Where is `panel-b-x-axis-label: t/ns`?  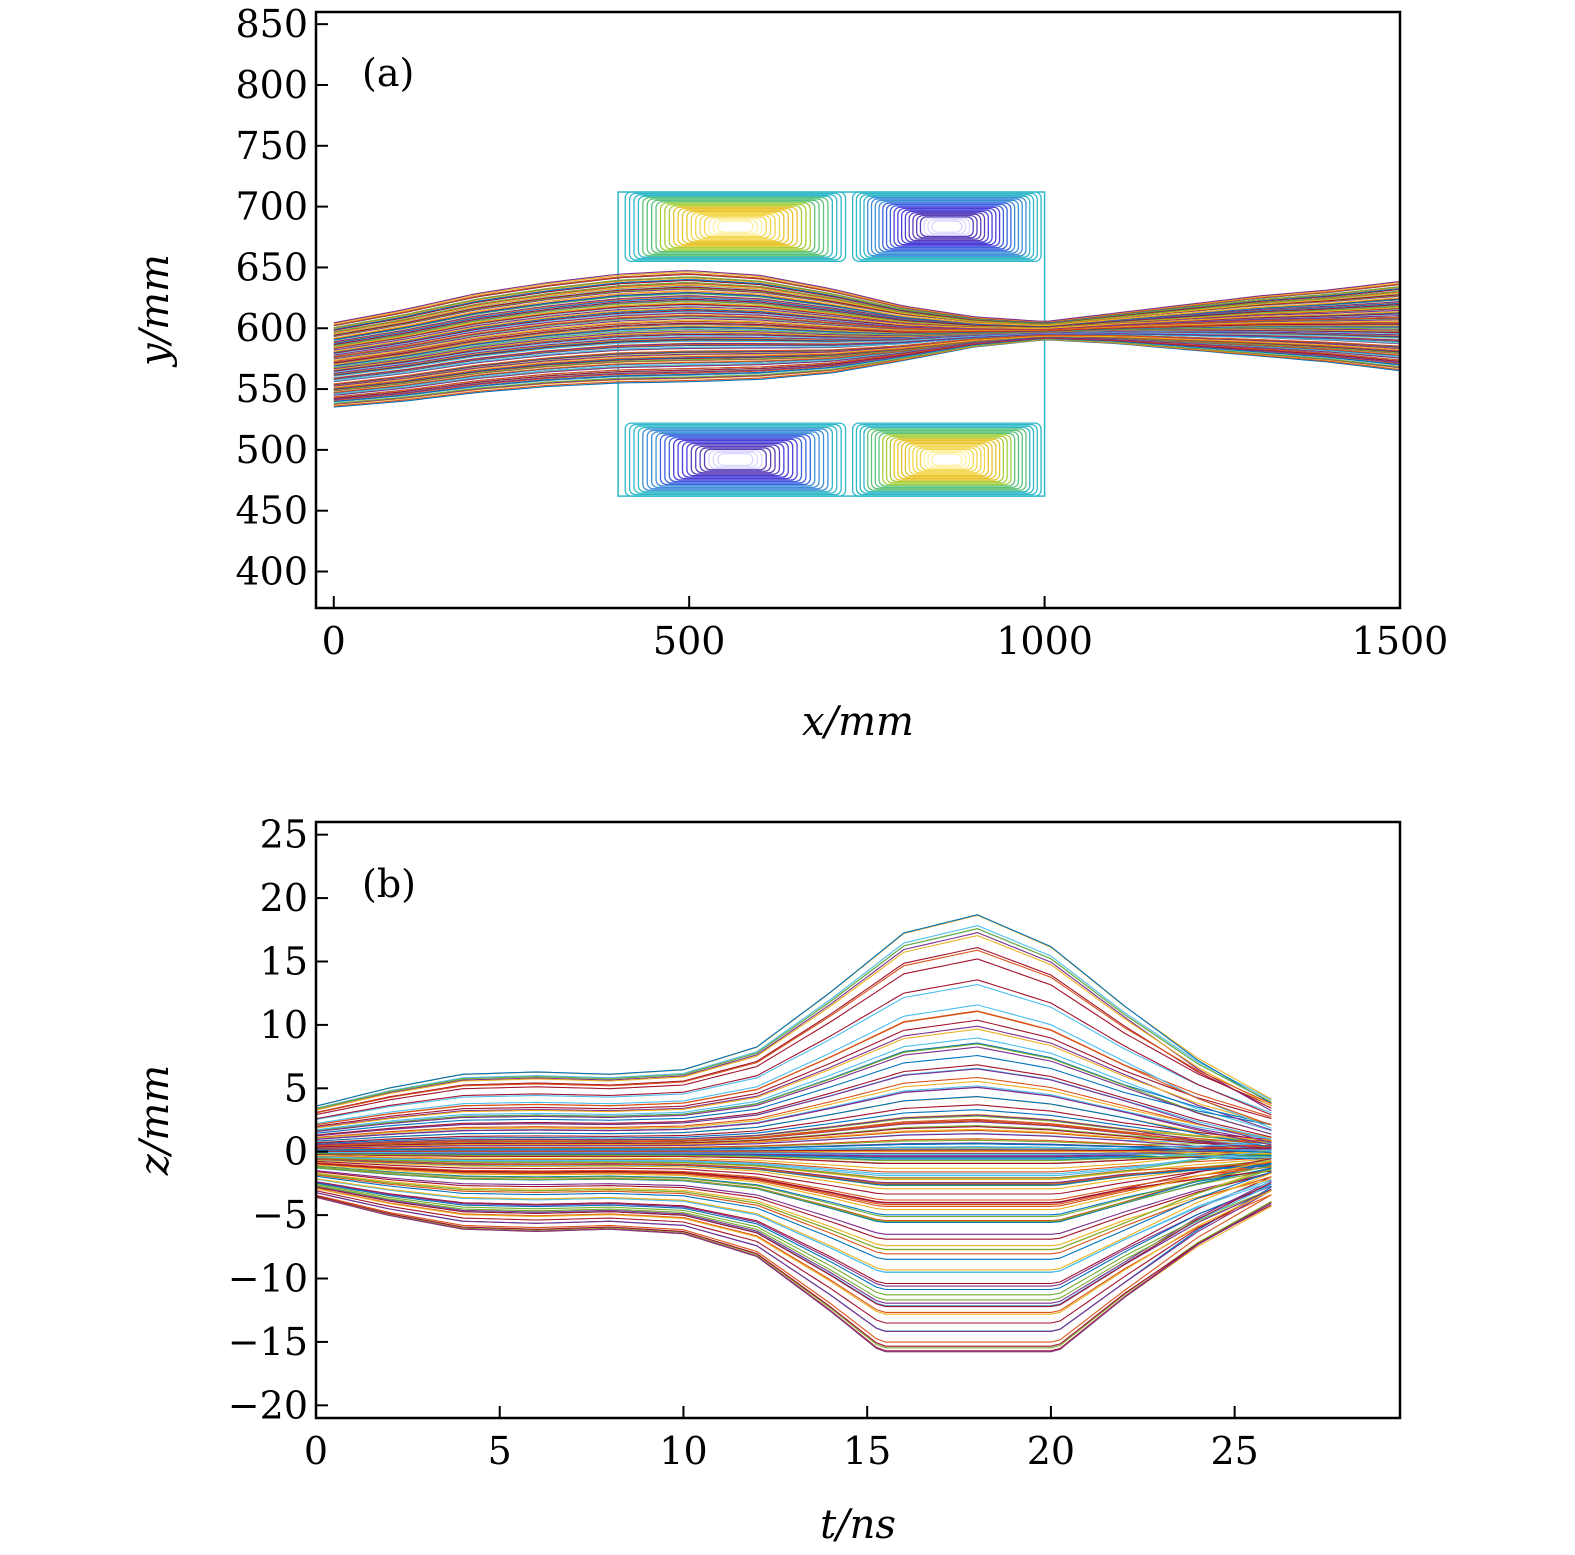 panel-b-x-axis-label: t/ns is located at coordinates (858, 1525).